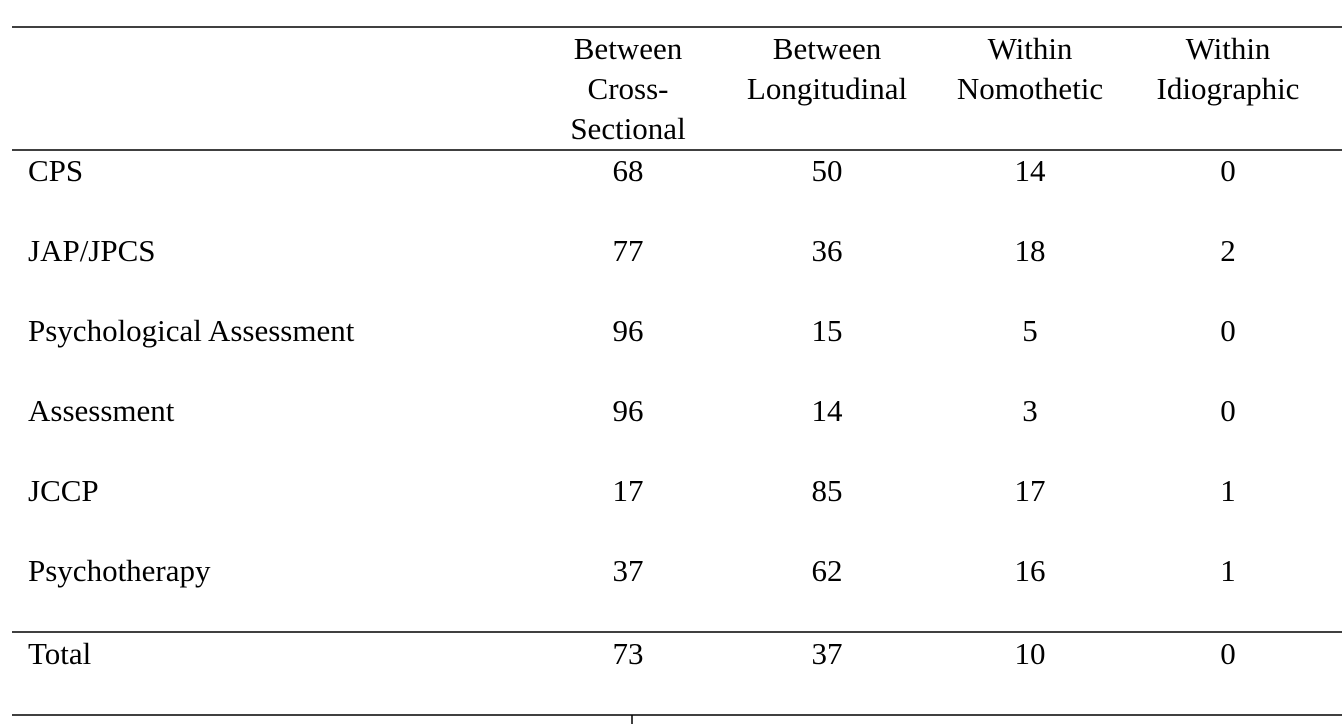 This screenshot has width=1342, height=724. Describe the element at coordinates (1030, 250) in the screenshot. I see `row-value: 18` at that location.